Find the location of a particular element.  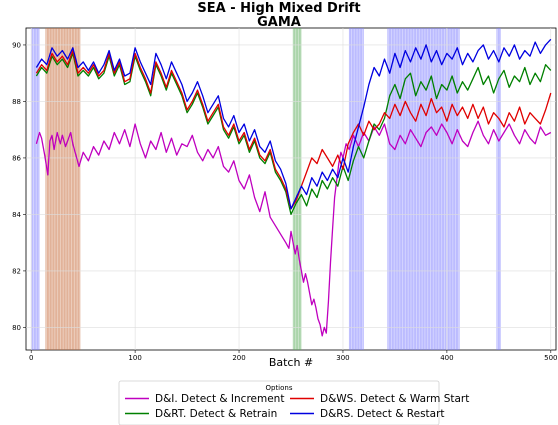

x-tick-label: 400 is located at coordinates (446, 358).